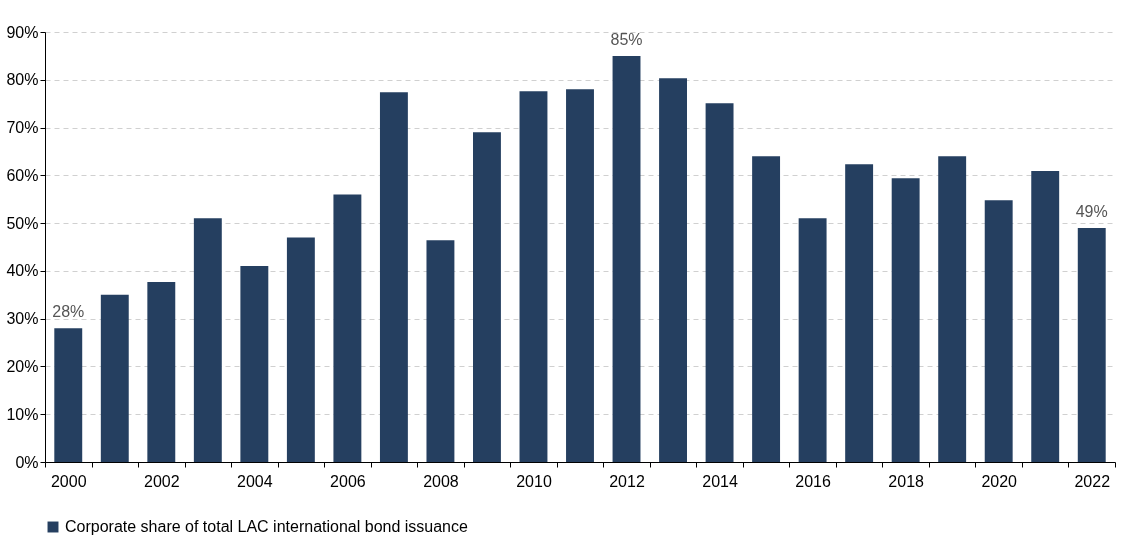 The width and height of the screenshot is (1146, 539). Describe the element at coordinates (627, 481) in the screenshot. I see `x-tick-label: 2012` at that location.